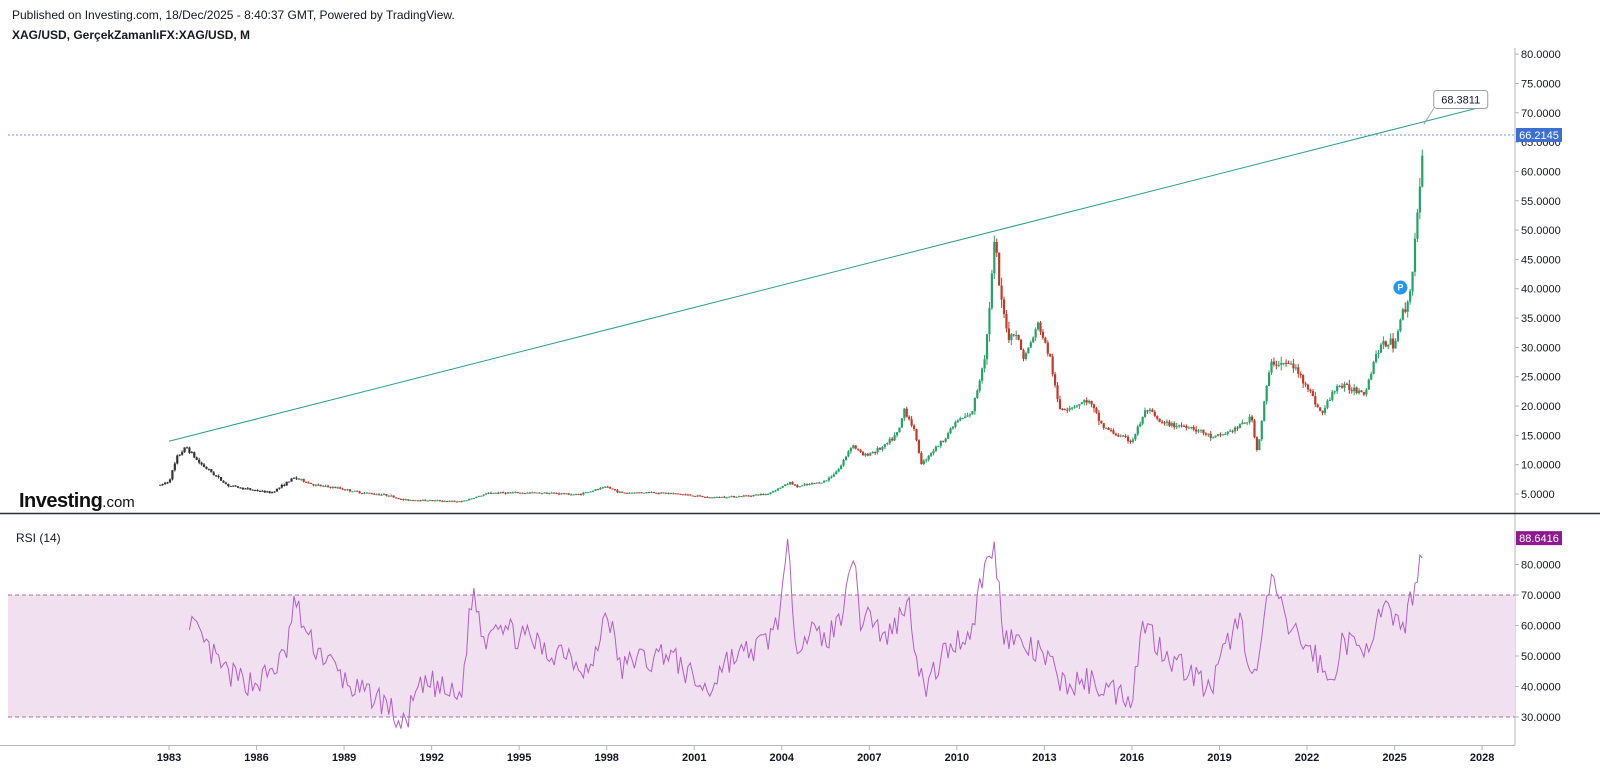 The height and width of the screenshot is (783, 1600). Describe the element at coordinates (344, 758) in the screenshot. I see `time-tick-label: 1989` at that location.